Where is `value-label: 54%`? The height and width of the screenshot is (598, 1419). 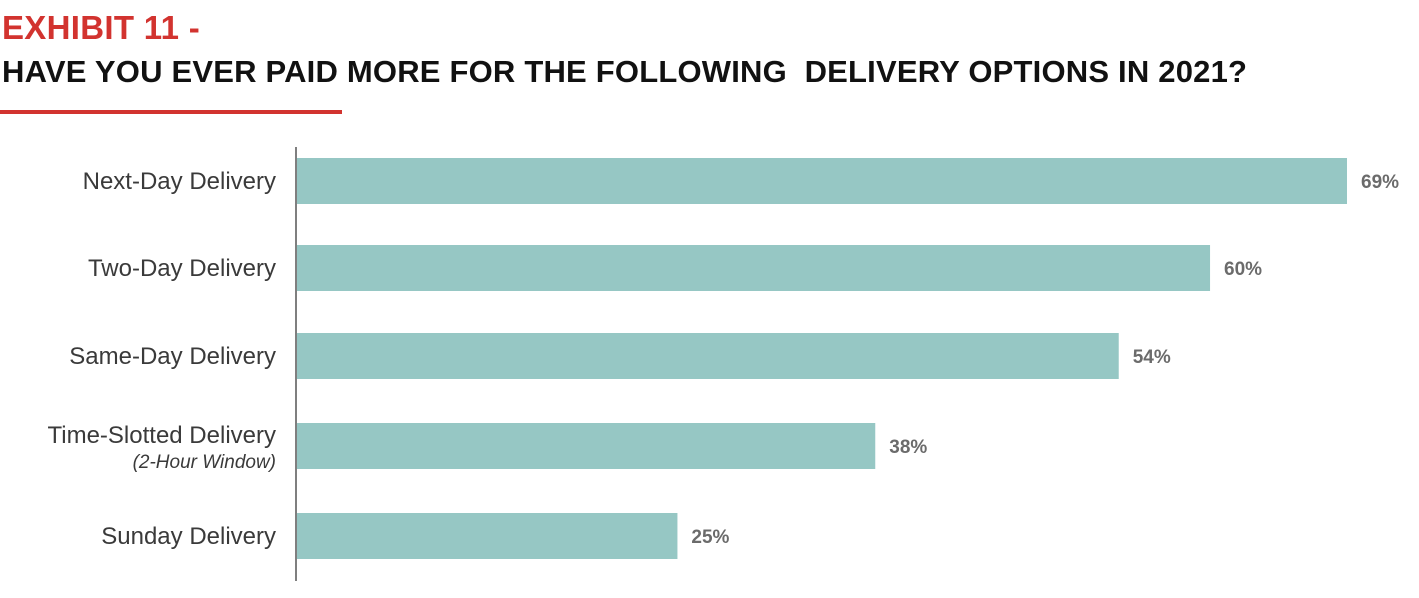
value-label: 54% is located at coordinates (1152, 357).